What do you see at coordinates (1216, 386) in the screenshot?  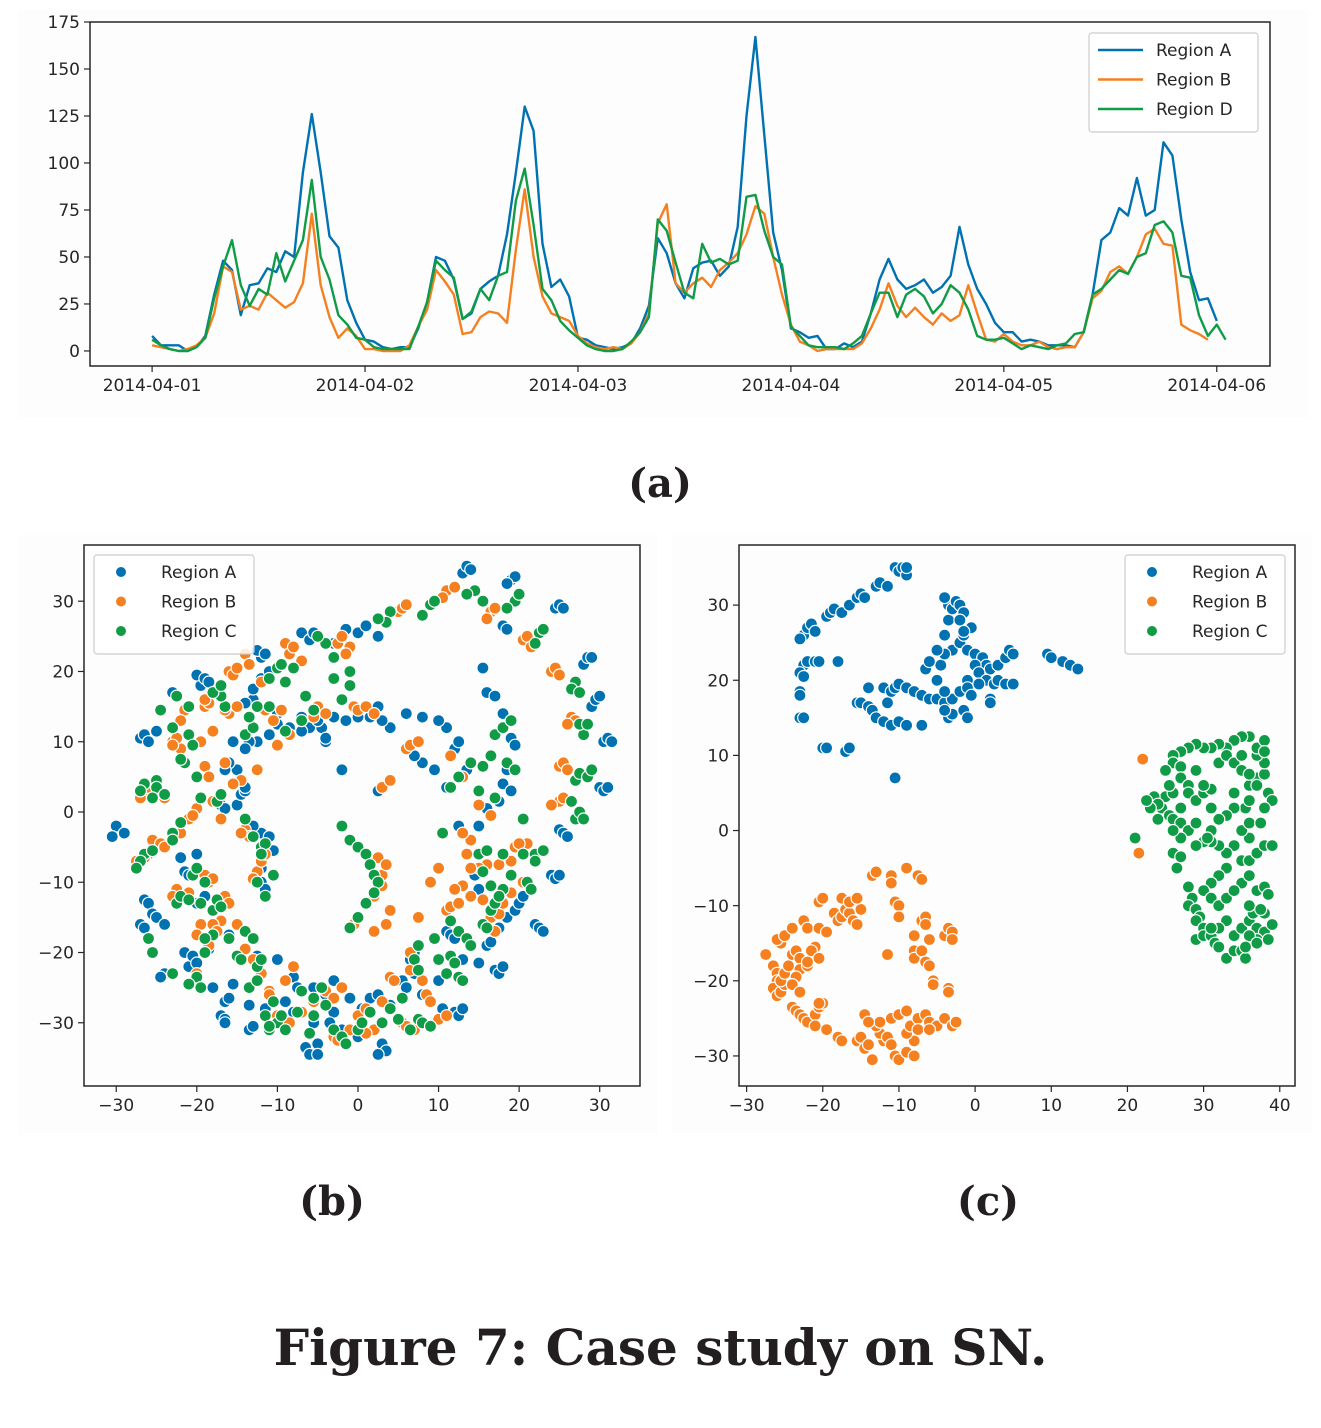 I see `x-tick-label: 2014-04-06` at bounding box center [1216, 386].